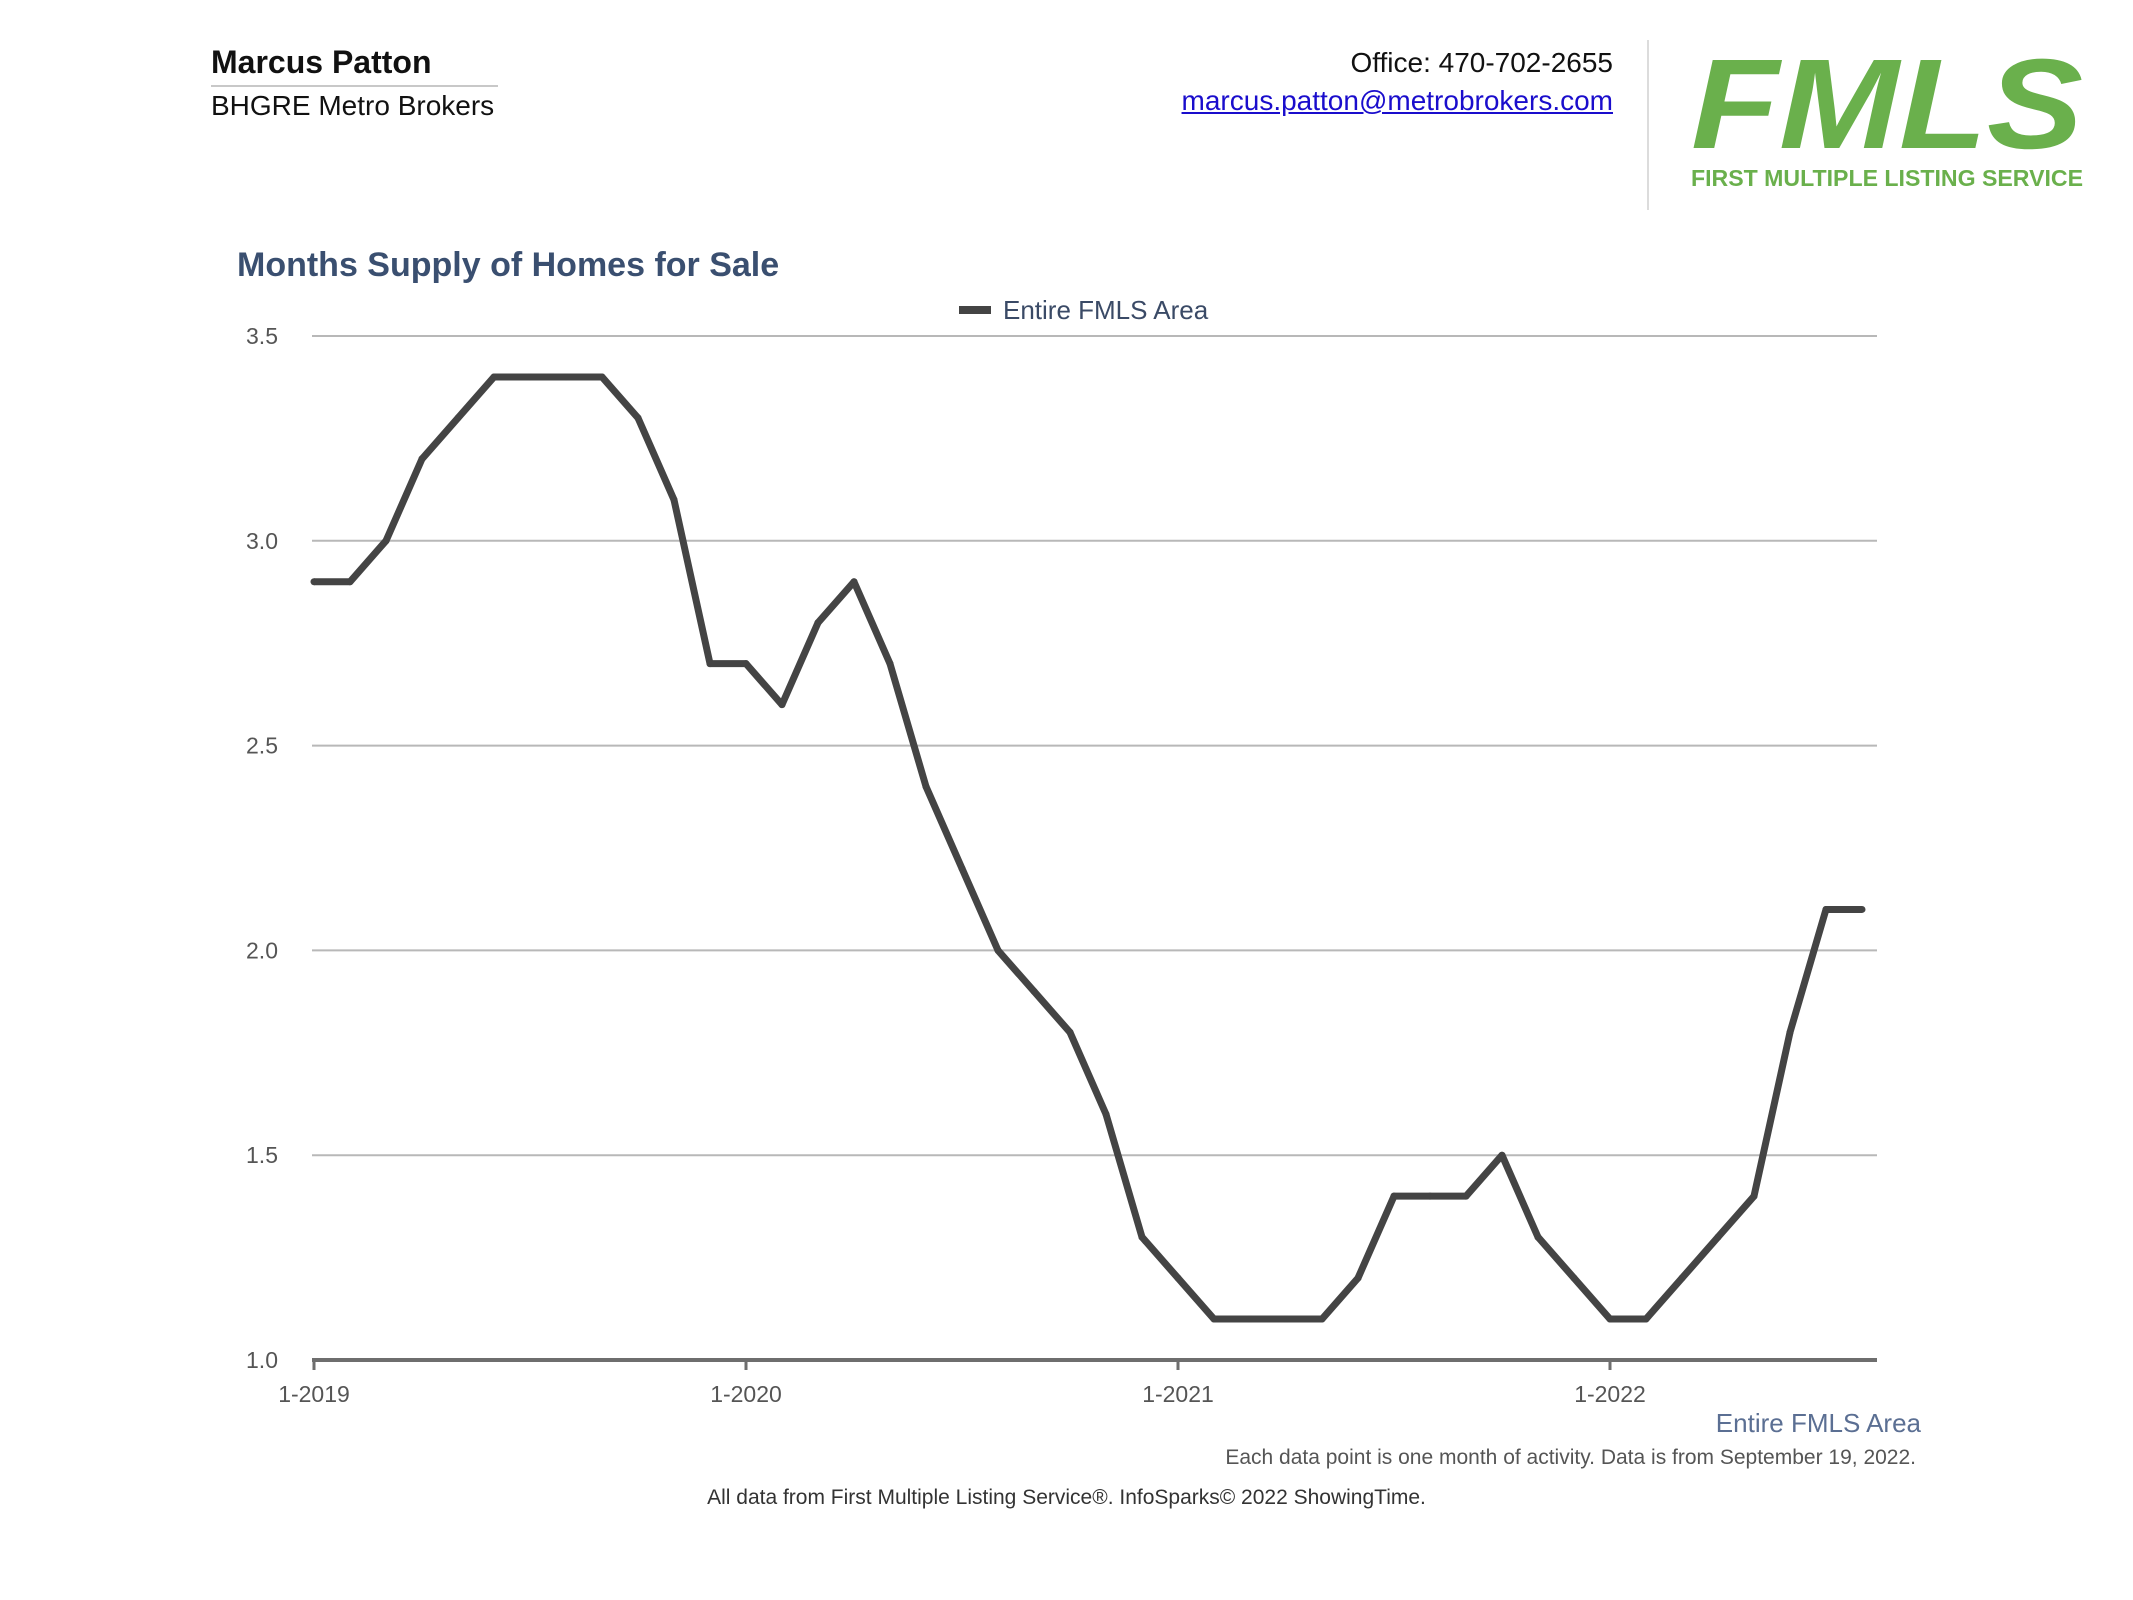 This screenshot has width=2133, height=1600. What do you see at coordinates (1106, 310) in the screenshot?
I see `legend-label: Entire FMLS Area` at bounding box center [1106, 310].